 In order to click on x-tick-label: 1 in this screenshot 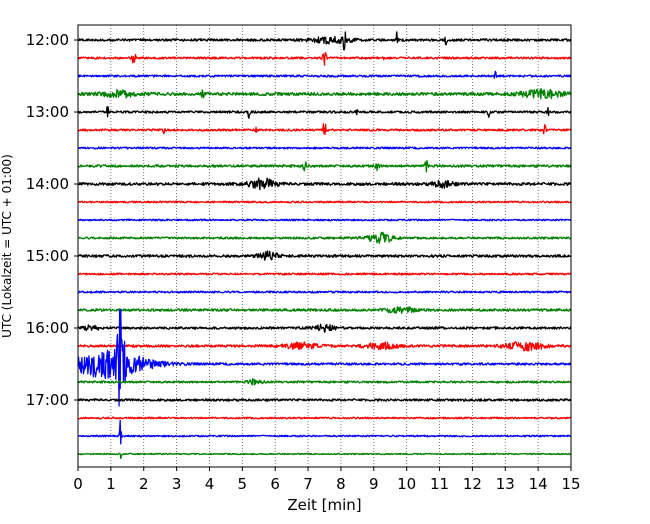, I will do `click(111, 484)`.